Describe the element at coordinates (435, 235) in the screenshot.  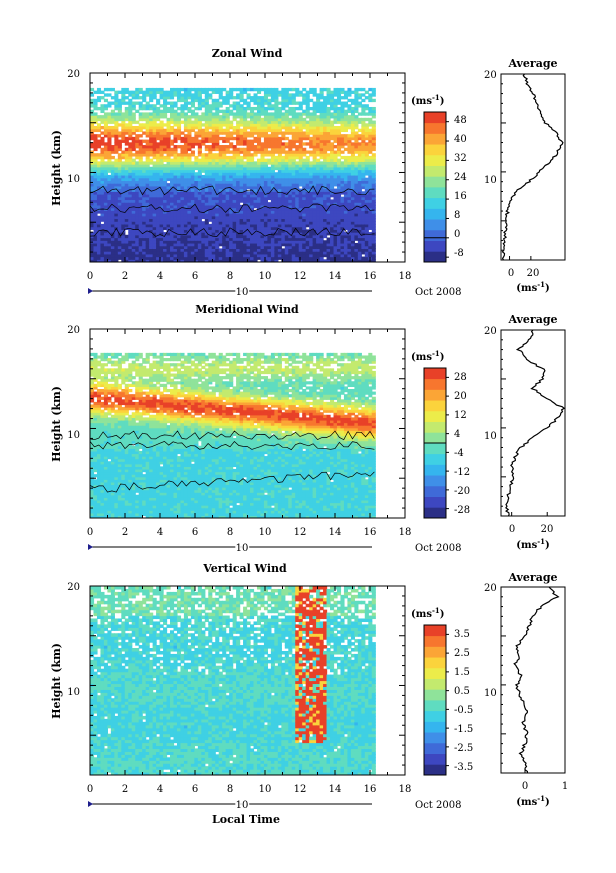
I see `colorbar-swatch` at that location.